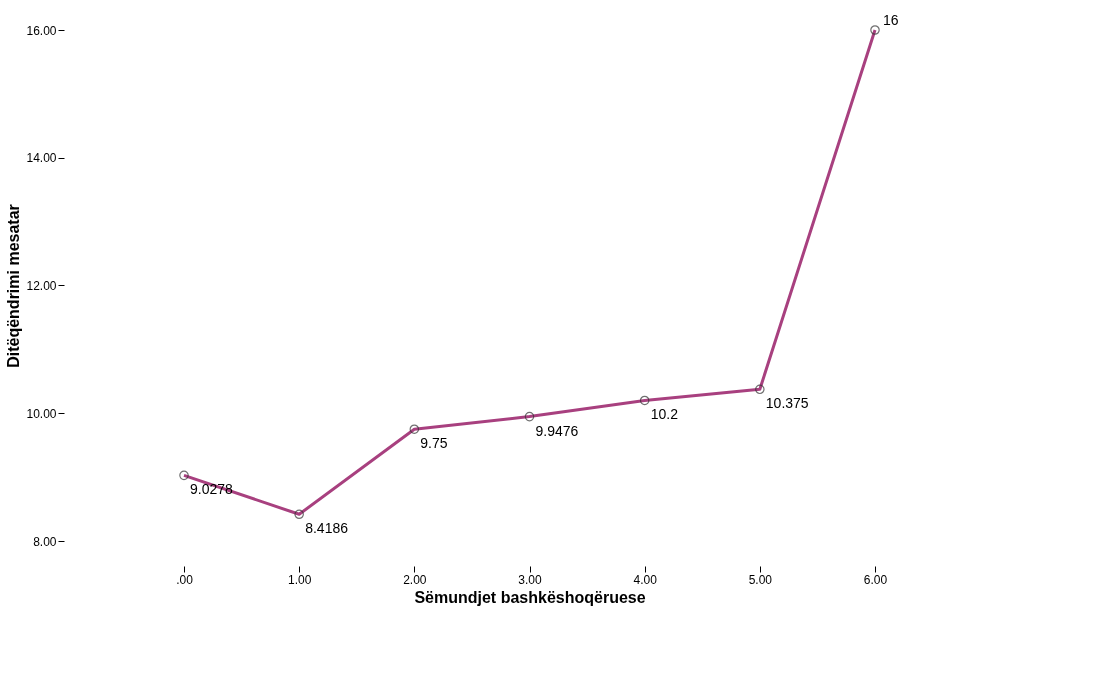 The width and height of the screenshot is (1112, 684). I want to click on data-label: 10.2, so click(664, 414).